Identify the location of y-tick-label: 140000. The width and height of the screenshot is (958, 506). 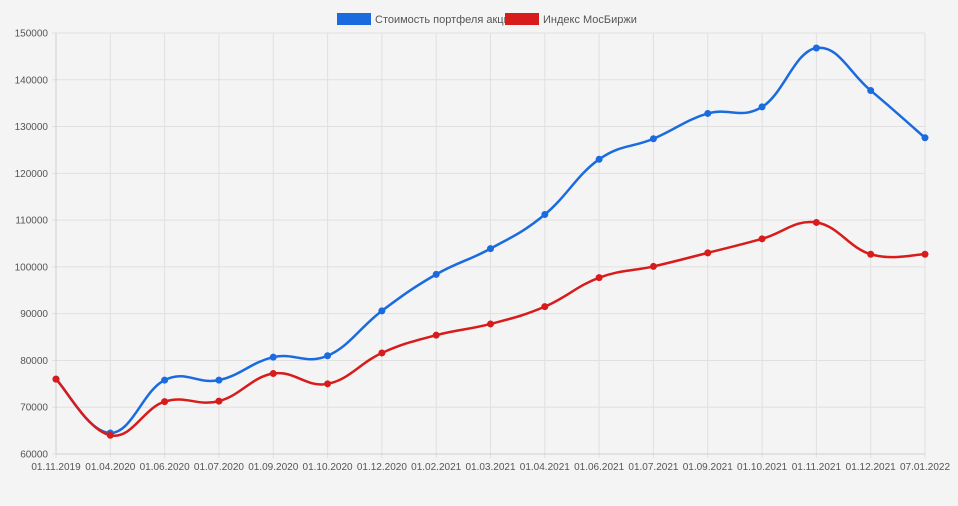
(32, 80).